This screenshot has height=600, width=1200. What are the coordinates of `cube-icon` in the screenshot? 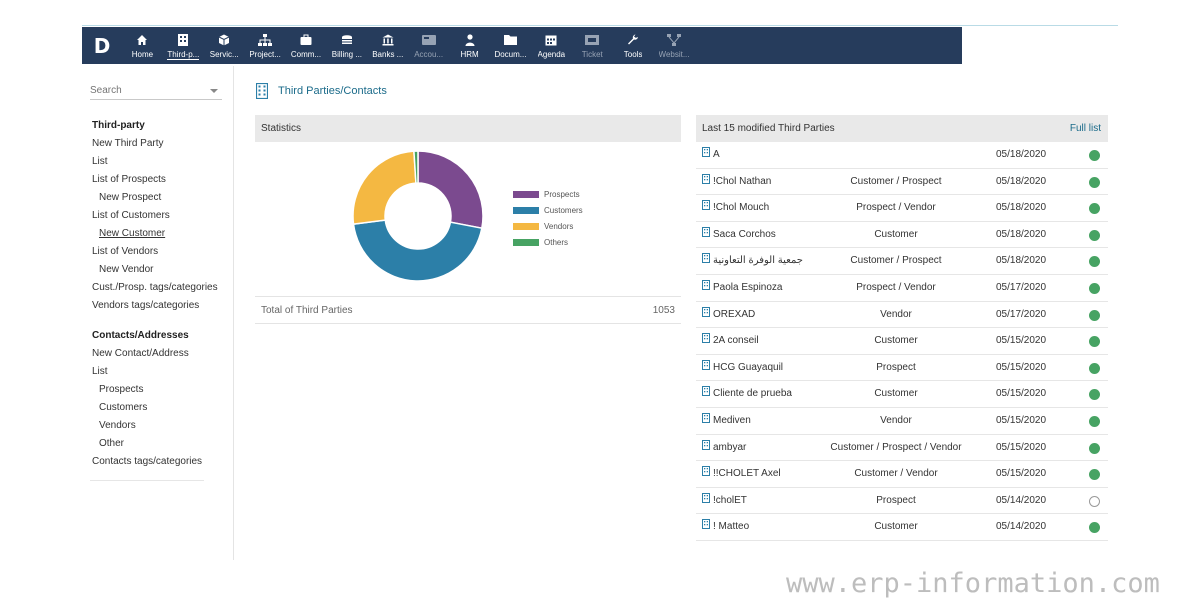 It's located at (224, 39).